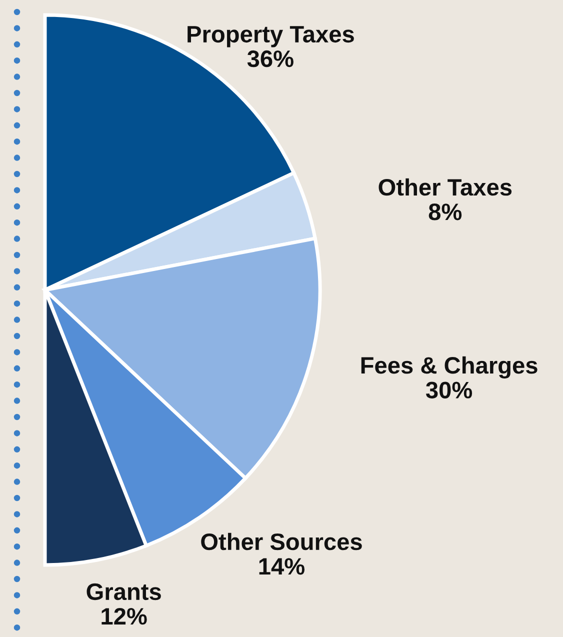 This screenshot has height=637, width=563. Describe the element at coordinates (445, 212) in the screenshot. I see `data-label: 8%` at that location.